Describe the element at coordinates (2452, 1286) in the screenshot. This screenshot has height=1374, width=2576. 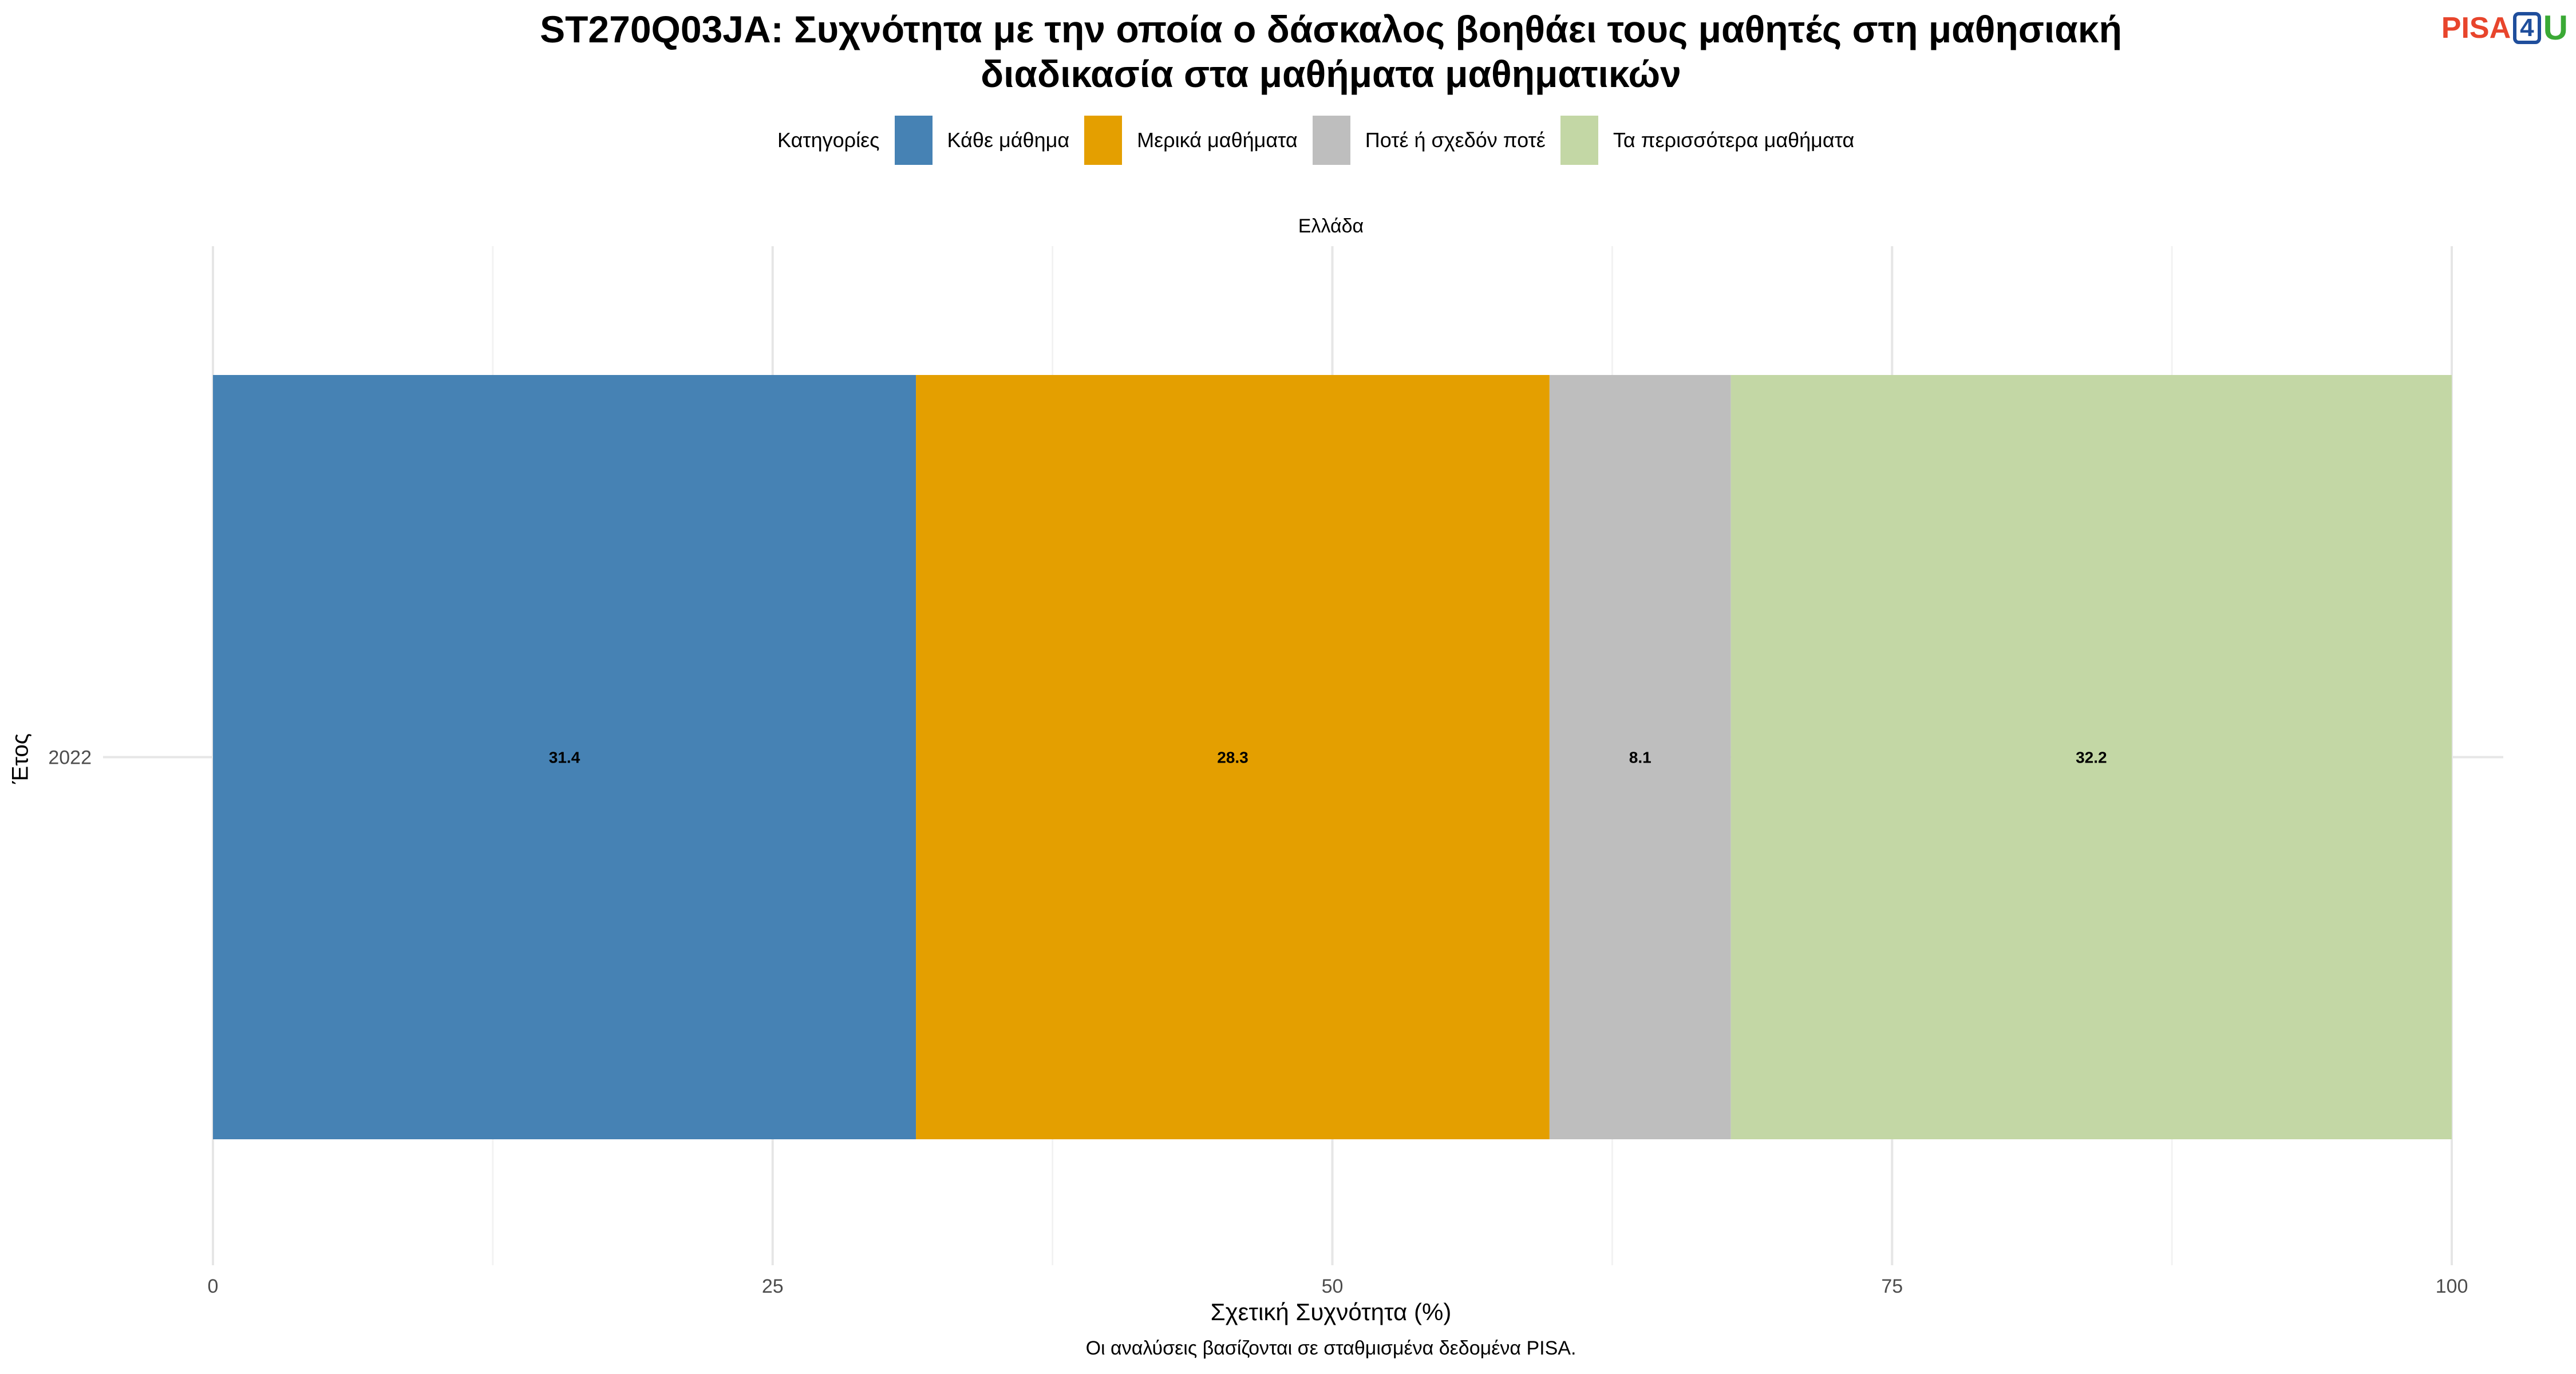
I see `x-tick-label: 100` at that location.